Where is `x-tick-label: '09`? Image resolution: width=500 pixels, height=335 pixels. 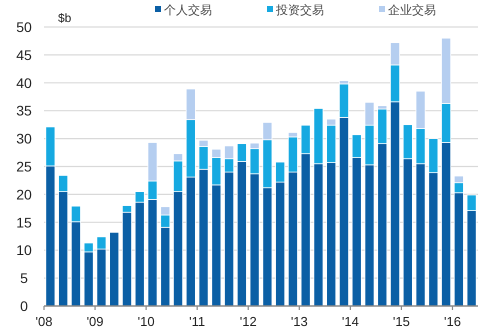 x-tick-label: '09 is located at coordinates (95, 321).